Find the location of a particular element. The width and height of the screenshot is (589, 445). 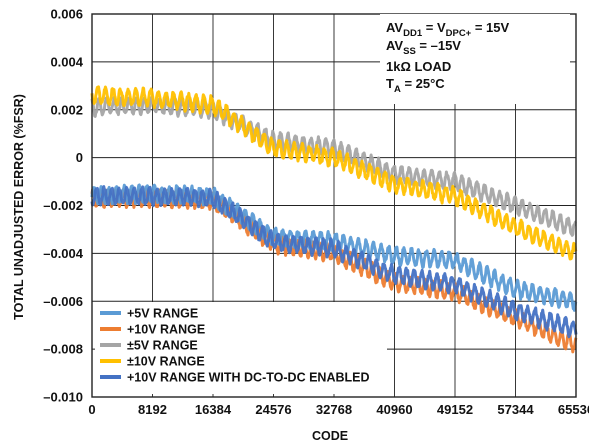

annotation-line-3: 1kΩ LOAD is located at coordinates (418, 66).